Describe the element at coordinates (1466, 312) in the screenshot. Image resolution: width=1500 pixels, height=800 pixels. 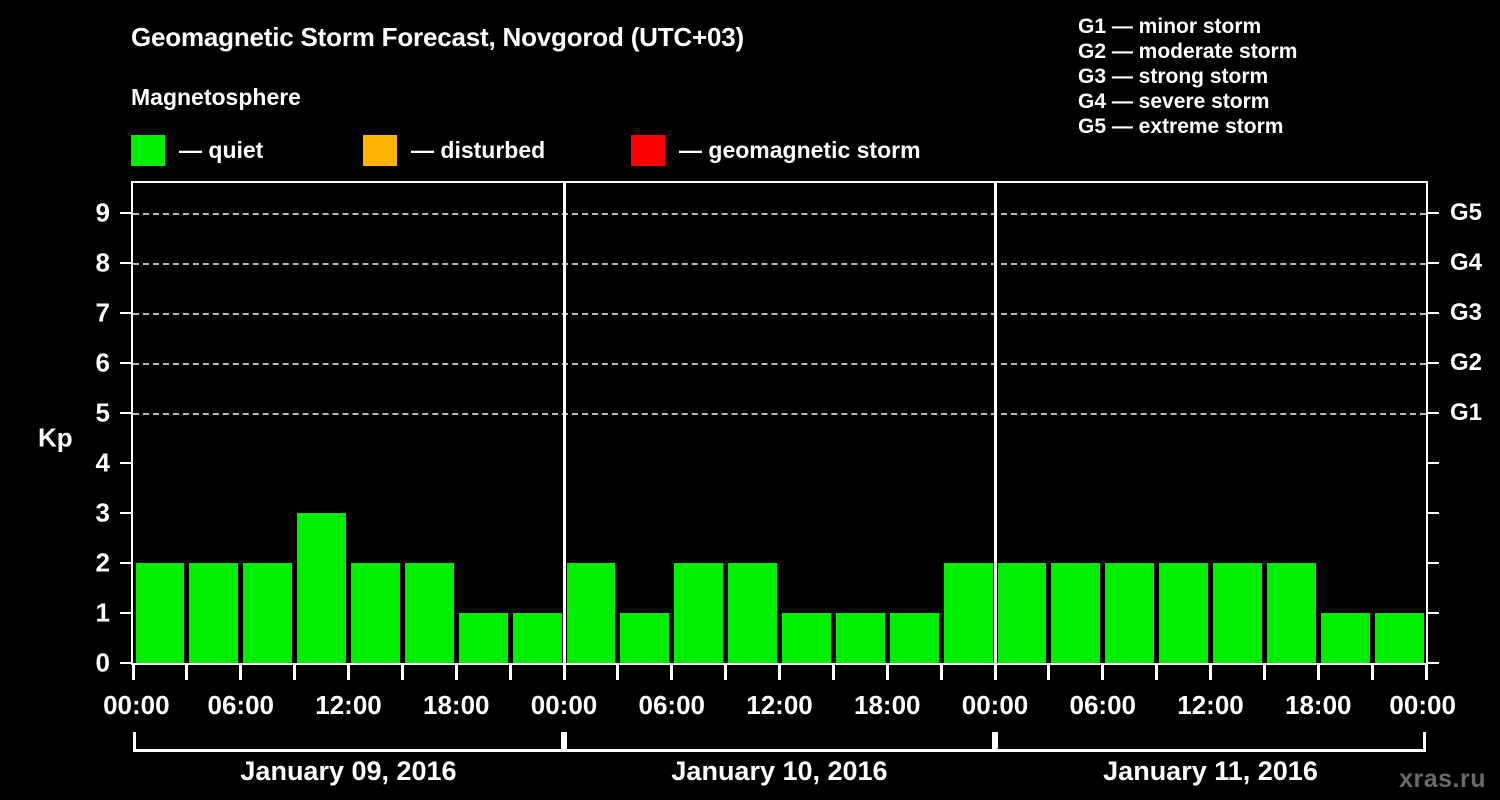
I see `g-axis-label-G3: G3` at that location.